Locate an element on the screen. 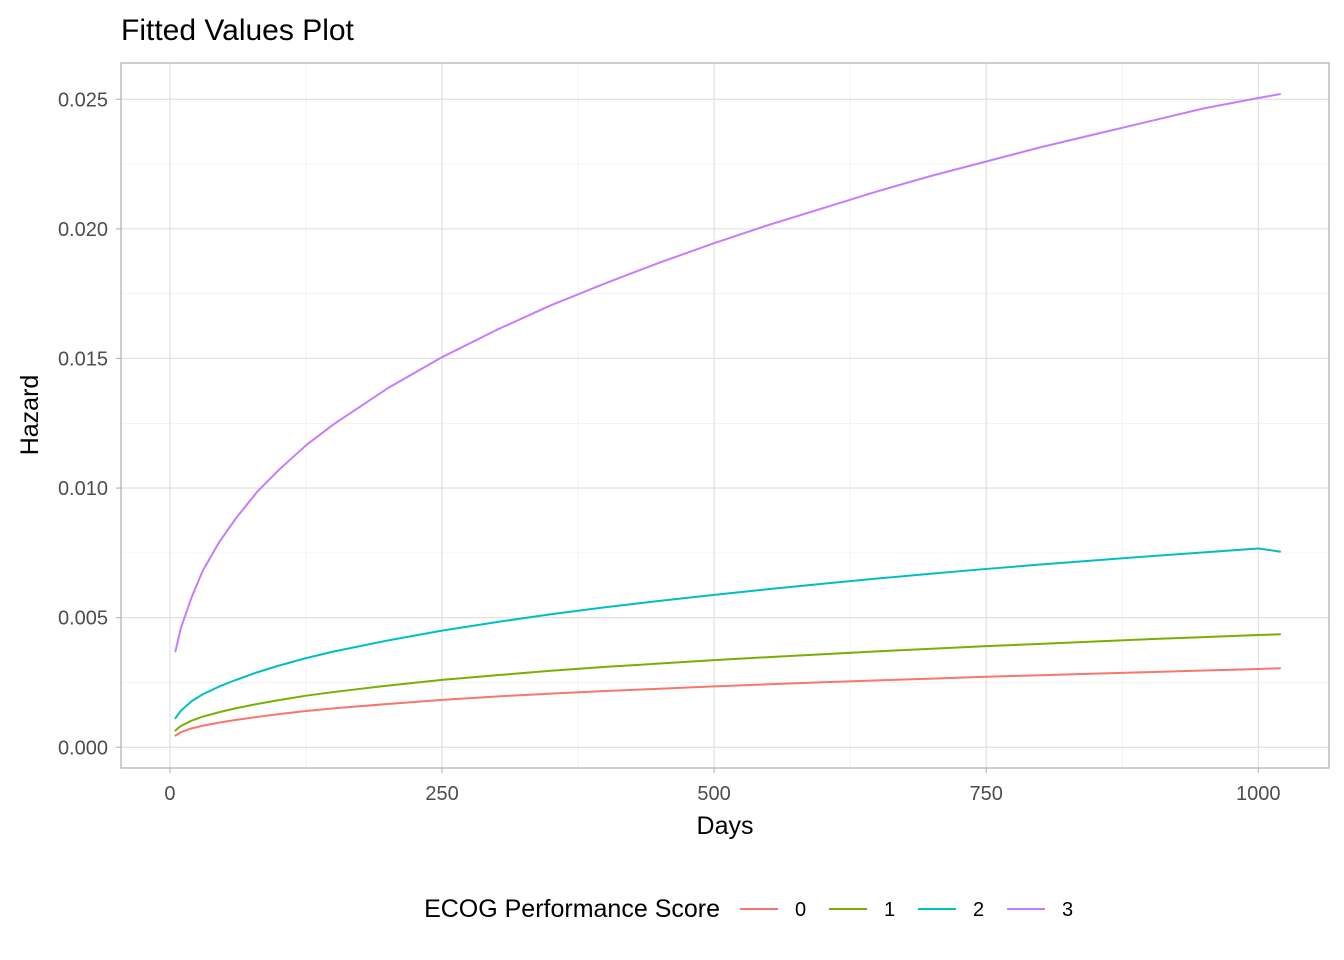 The width and height of the screenshot is (1344, 960). x-tick-label: 500 is located at coordinates (713, 794).